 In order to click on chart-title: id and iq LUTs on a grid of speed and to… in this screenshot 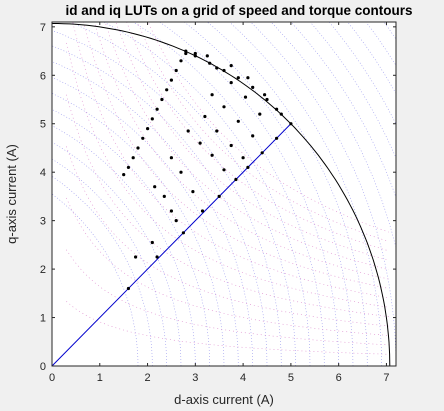, I will do `click(238, 10)`.